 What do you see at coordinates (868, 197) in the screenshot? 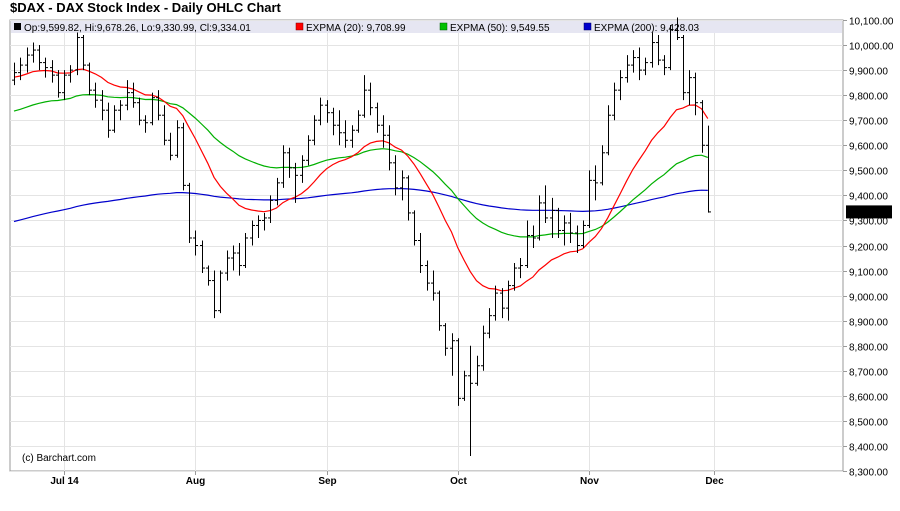
I see `y-tick-label: 9,400.00` at bounding box center [868, 197].